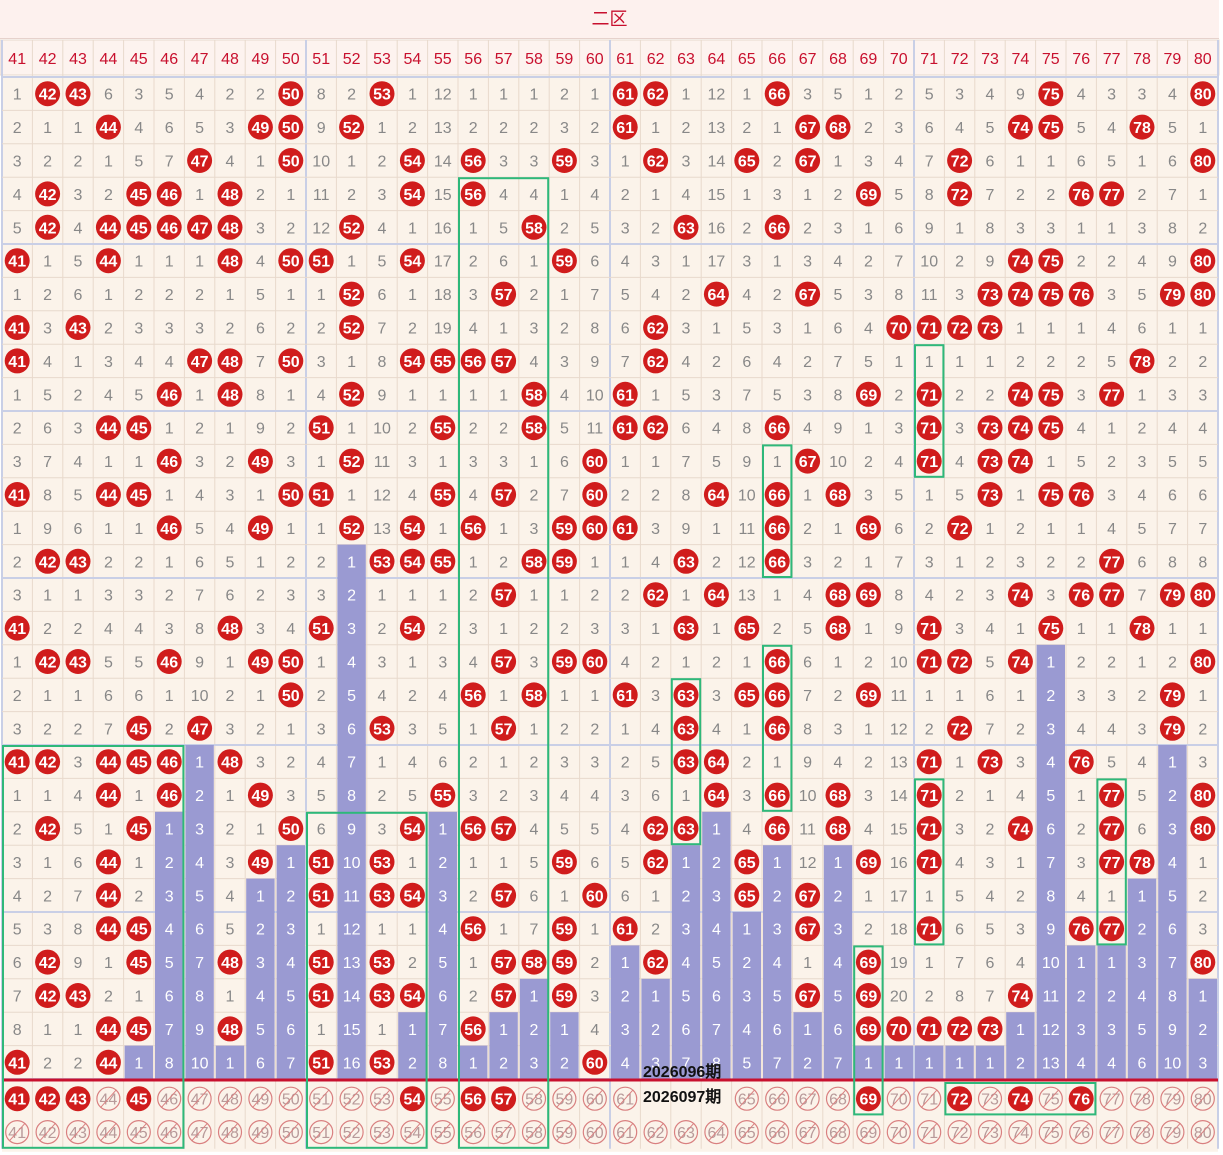 The height and width of the screenshot is (1155, 1223). I want to click on draw-ball-number: 48, so click(230, 963).